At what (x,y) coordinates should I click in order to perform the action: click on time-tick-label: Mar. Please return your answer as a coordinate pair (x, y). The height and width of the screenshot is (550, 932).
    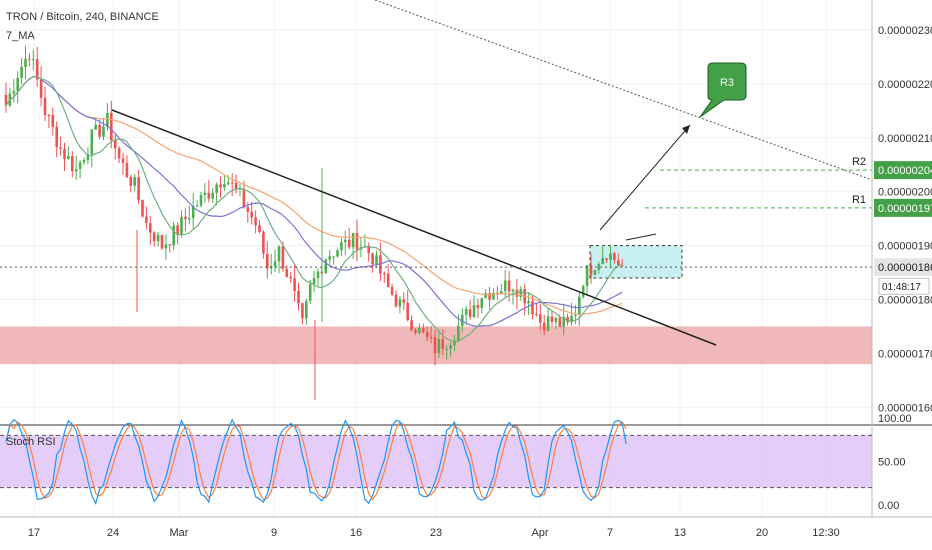
    Looking at the image, I should click on (179, 533).